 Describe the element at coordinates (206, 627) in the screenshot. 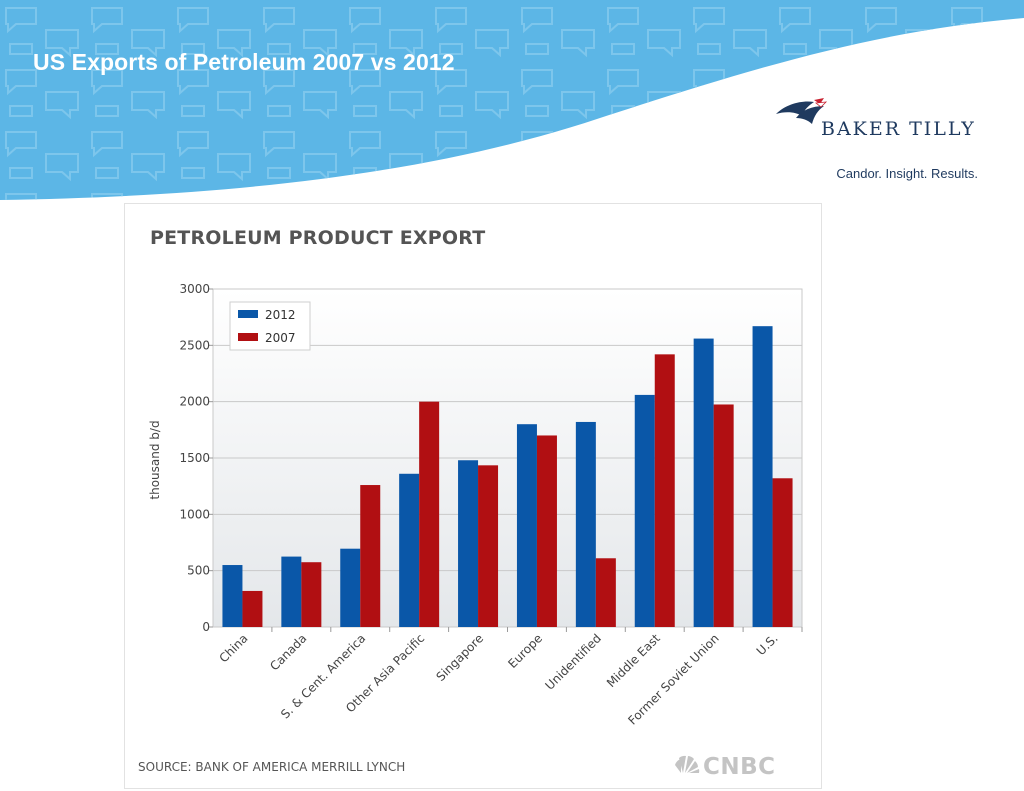

I see `y-tick-label: 0` at that location.